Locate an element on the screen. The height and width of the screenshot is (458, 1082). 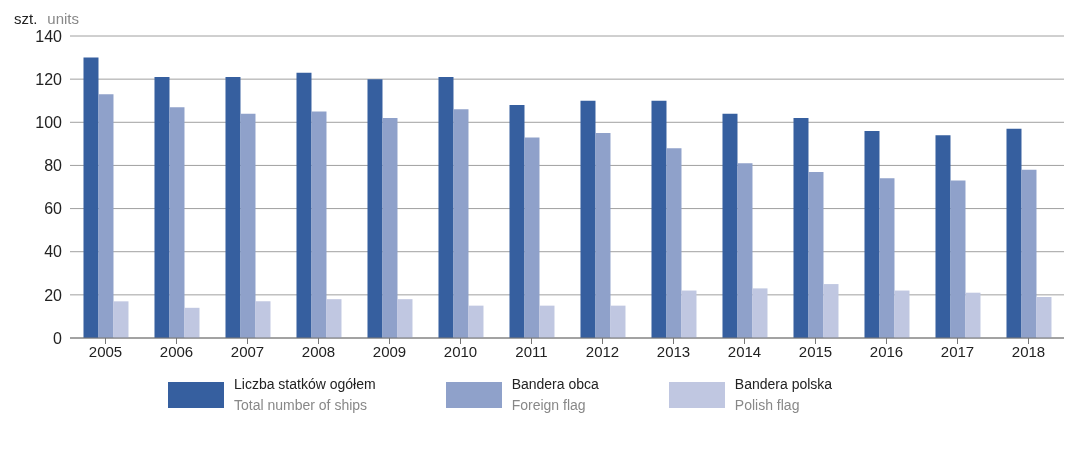
x-tick-label: 2009 is located at coordinates (389, 351).